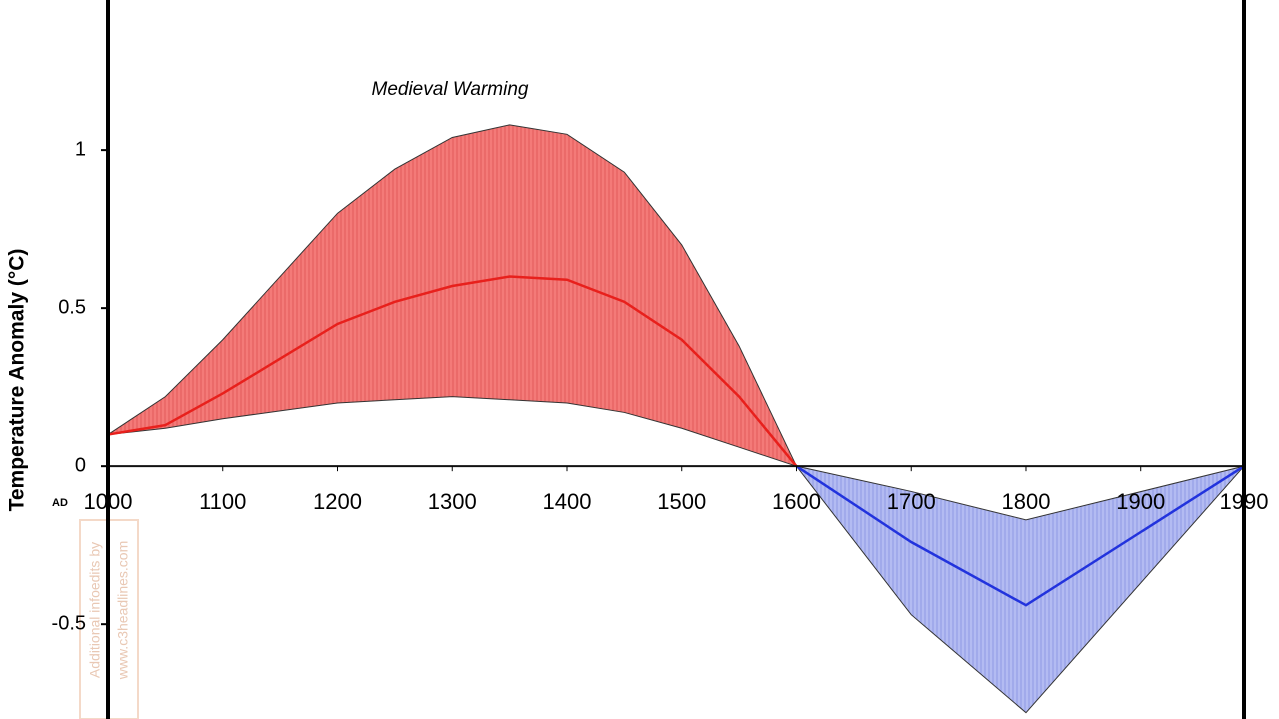  What do you see at coordinates (1244, 501) in the screenshot?
I see `x-tick-label: 1990` at bounding box center [1244, 501].